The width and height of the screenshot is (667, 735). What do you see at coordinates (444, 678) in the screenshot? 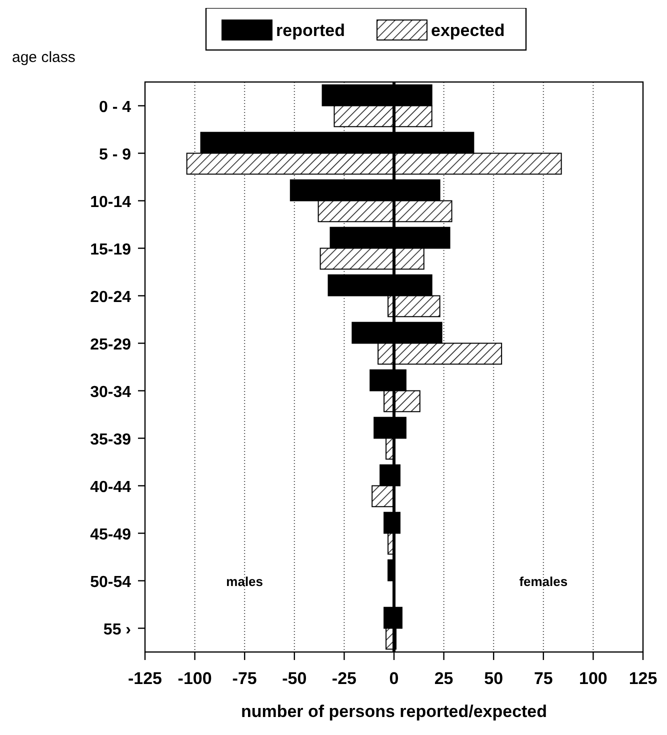
I see `x-tick-label: 25` at bounding box center [444, 678].